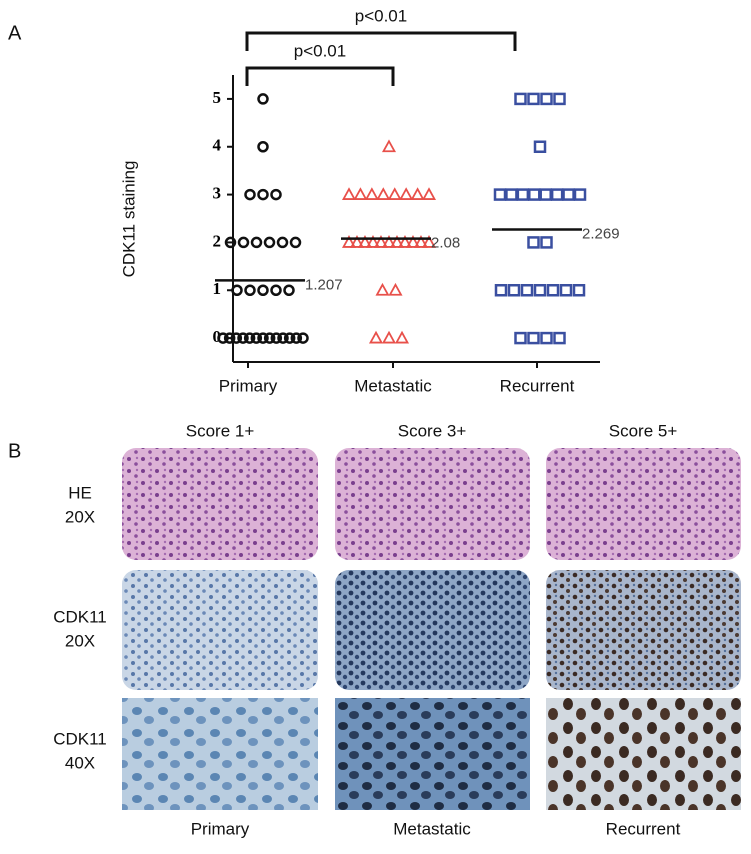 This screenshot has height=854, width=751. What do you see at coordinates (601, 234) in the screenshot?
I see `mean-label: 2.269` at bounding box center [601, 234].